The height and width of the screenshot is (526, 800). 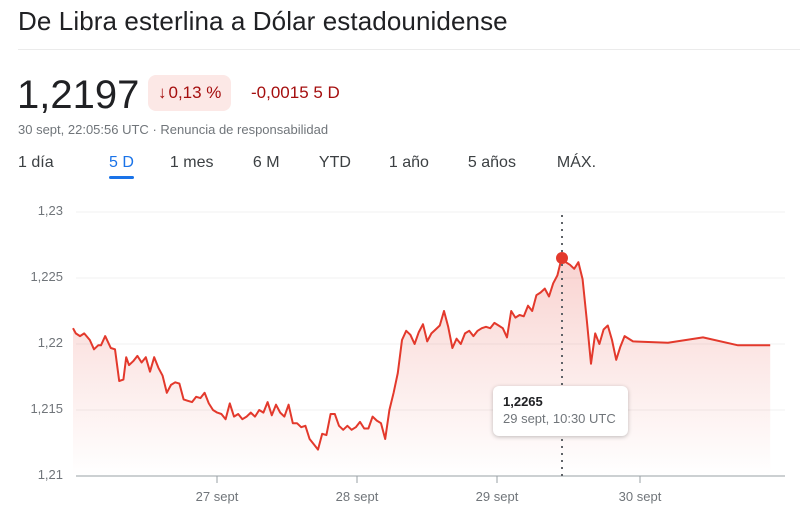 I want to click on tab-5-days: 5 D, so click(x=121, y=167).